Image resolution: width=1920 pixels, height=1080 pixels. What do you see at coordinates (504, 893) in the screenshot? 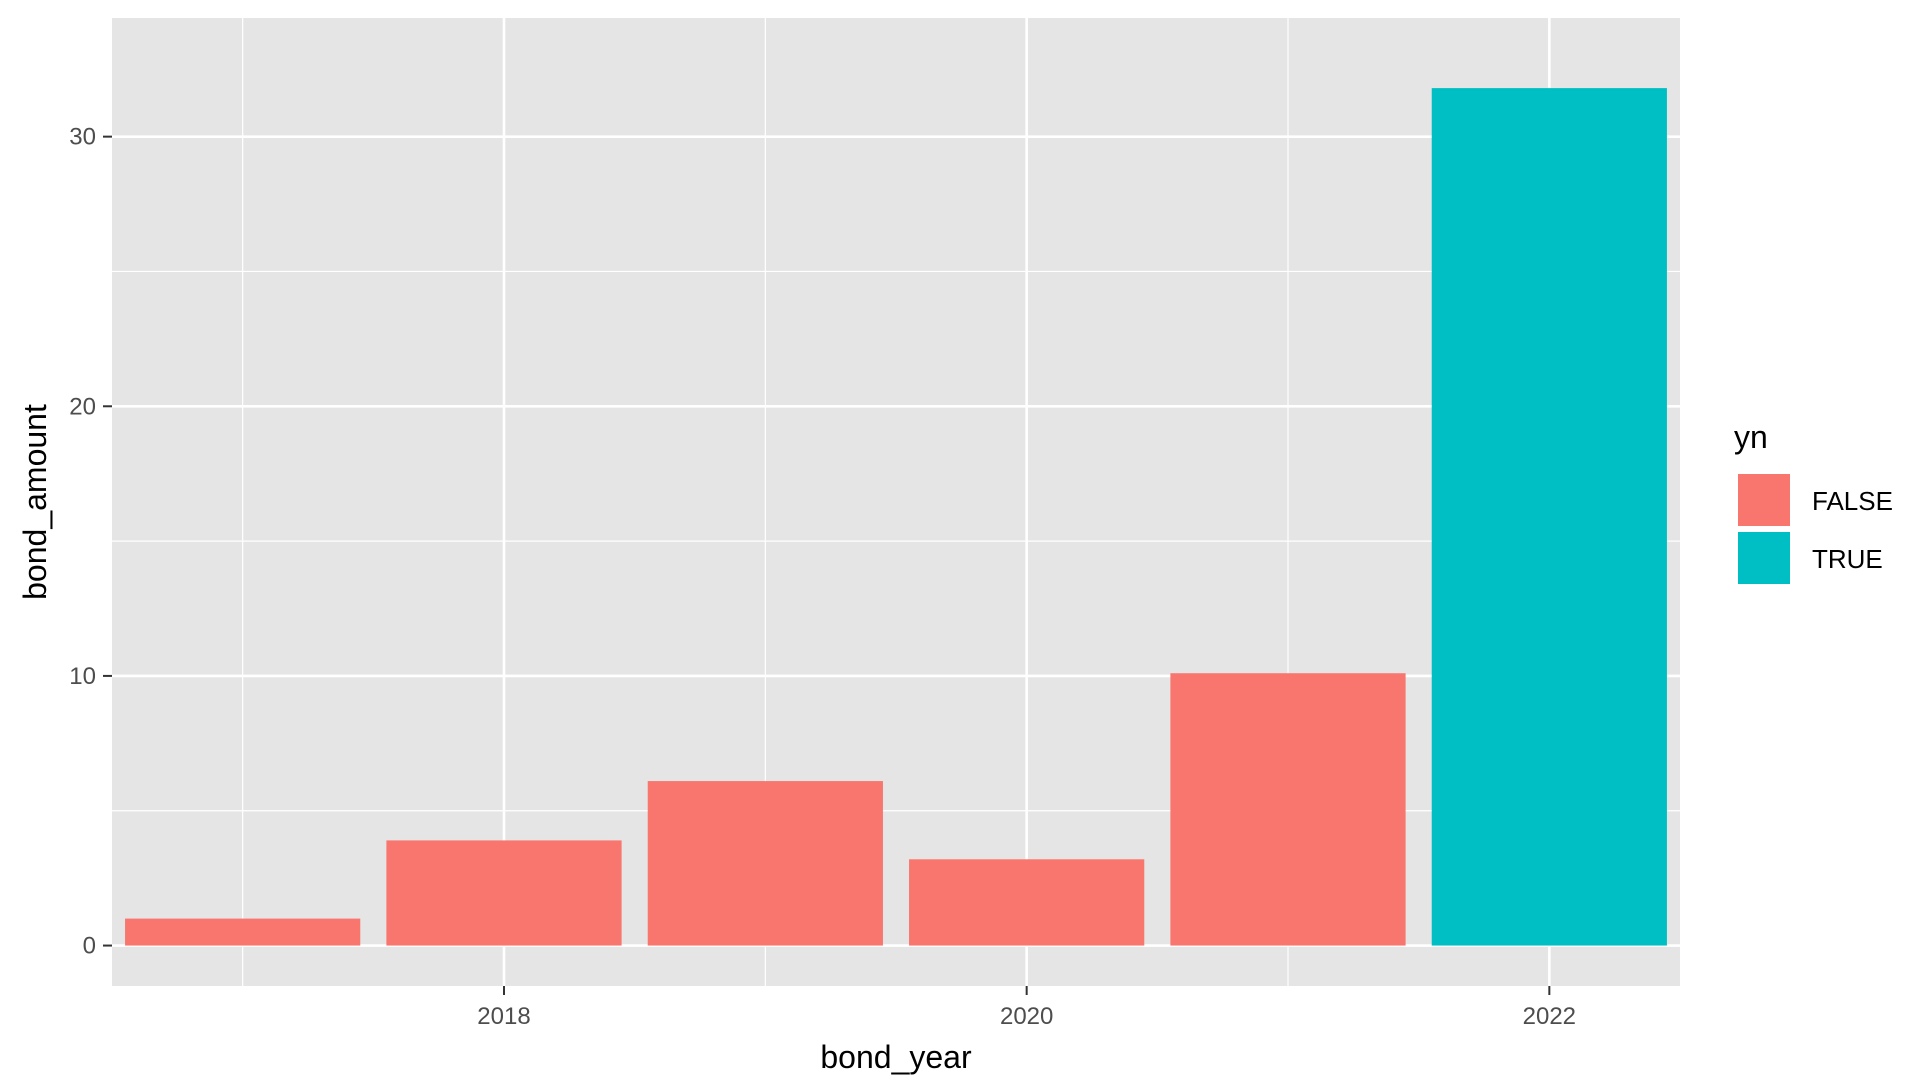
I see `bar-2018` at bounding box center [504, 893].